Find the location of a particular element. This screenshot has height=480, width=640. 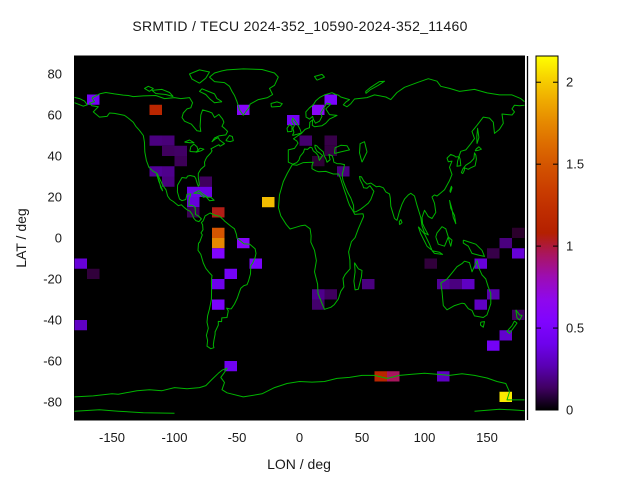

x-tick-label: 0 is located at coordinates (299, 437).